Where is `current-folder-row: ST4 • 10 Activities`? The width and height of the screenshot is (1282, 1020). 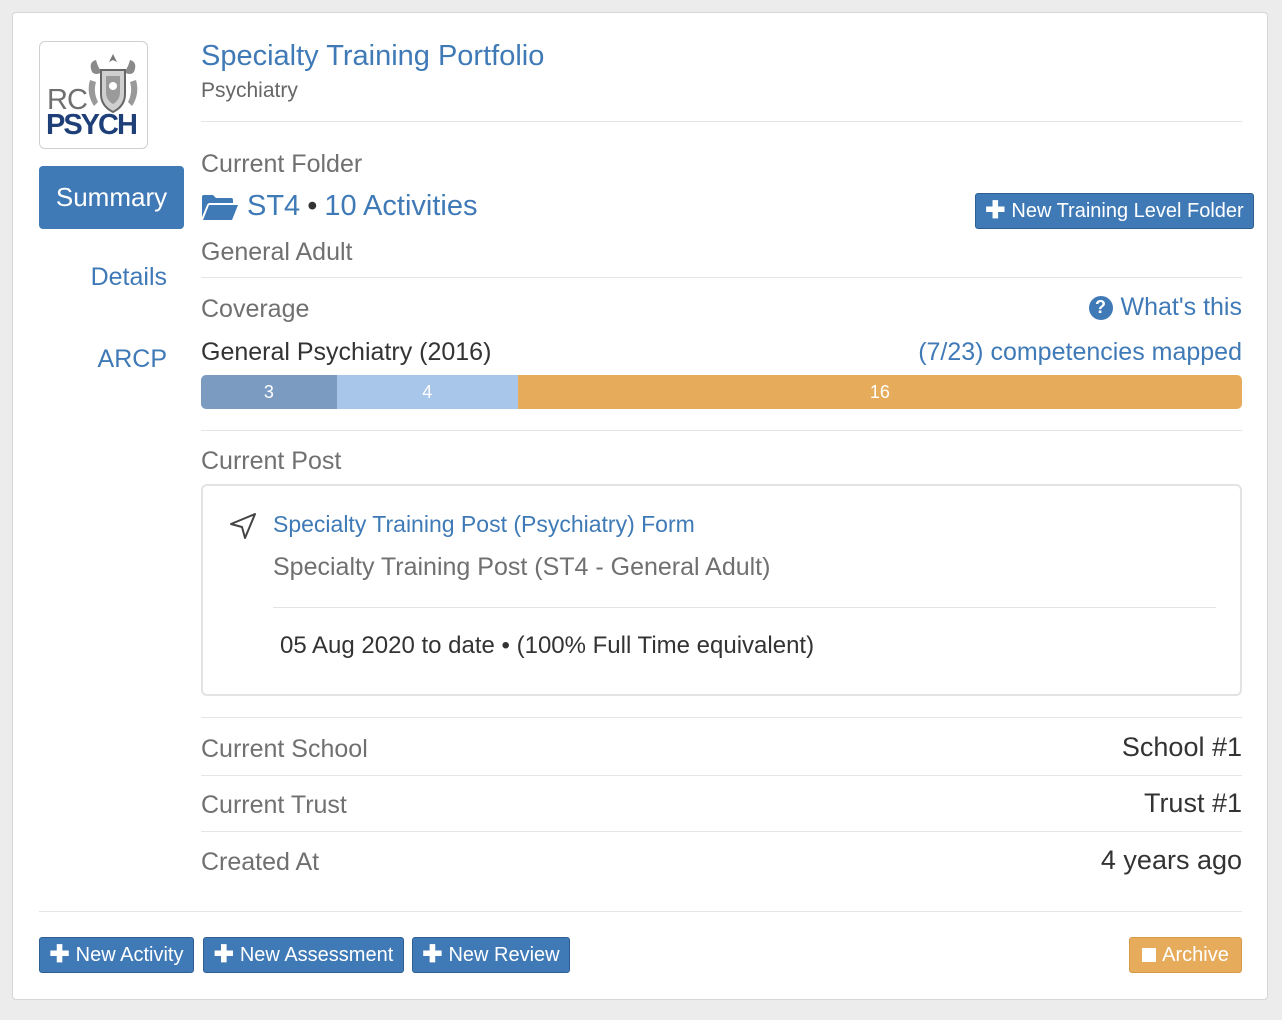 current-folder-row: ST4 • 10 Activities is located at coordinates (339, 206).